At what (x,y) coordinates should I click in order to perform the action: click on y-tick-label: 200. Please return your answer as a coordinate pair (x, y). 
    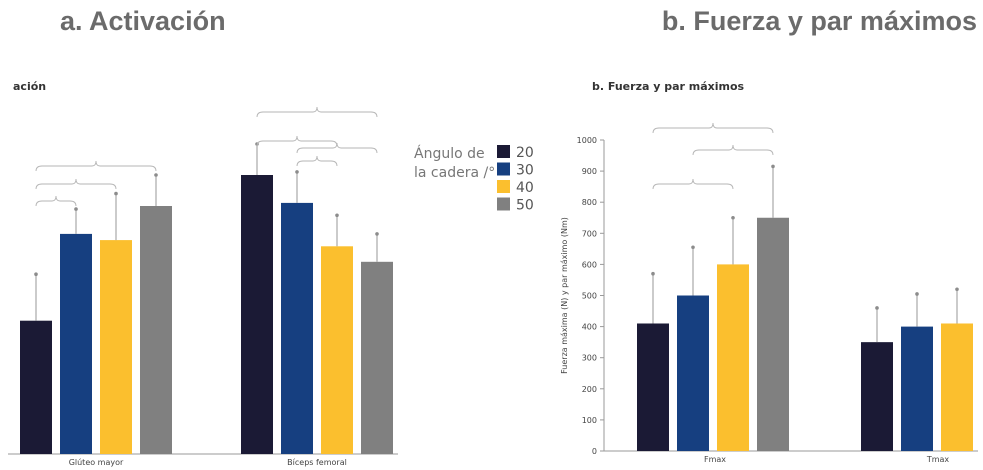
    Looking at the image, I should click on (589, 389).